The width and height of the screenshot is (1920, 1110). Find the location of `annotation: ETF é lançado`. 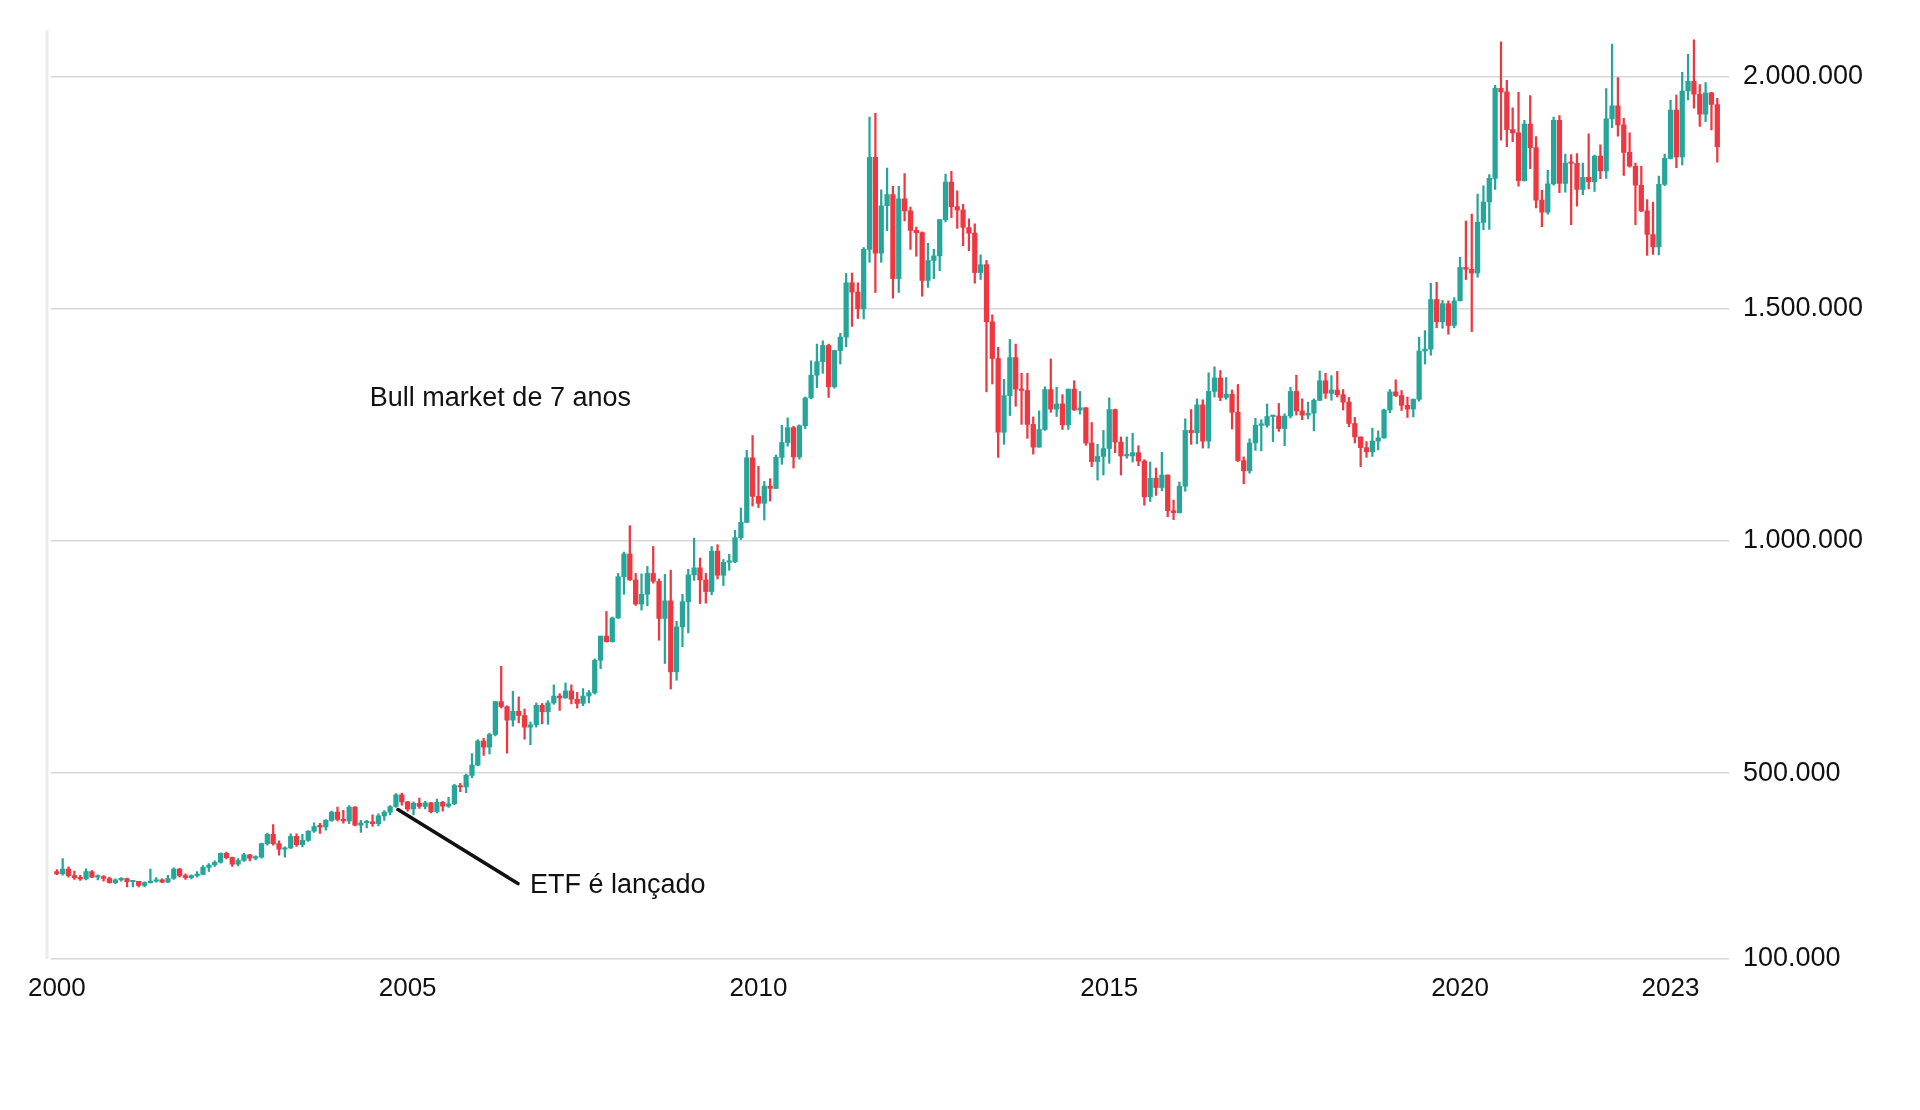

annotation: ETF é lançado is located at coordinates (617, 884).